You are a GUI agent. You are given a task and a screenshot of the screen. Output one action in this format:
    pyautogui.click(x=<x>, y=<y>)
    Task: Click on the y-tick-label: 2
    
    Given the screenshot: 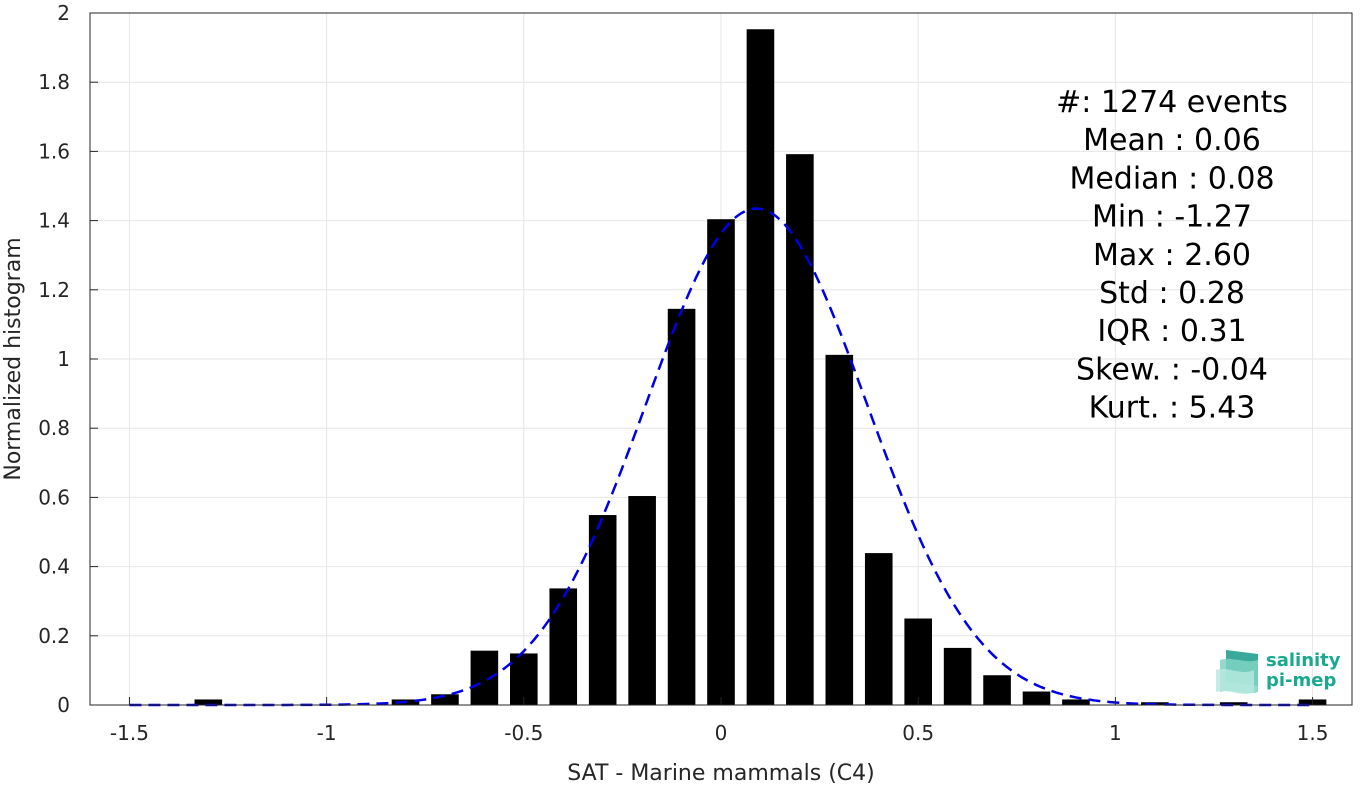 What is the action you would take?
    pyautogui.click(x=63, y=13)
    